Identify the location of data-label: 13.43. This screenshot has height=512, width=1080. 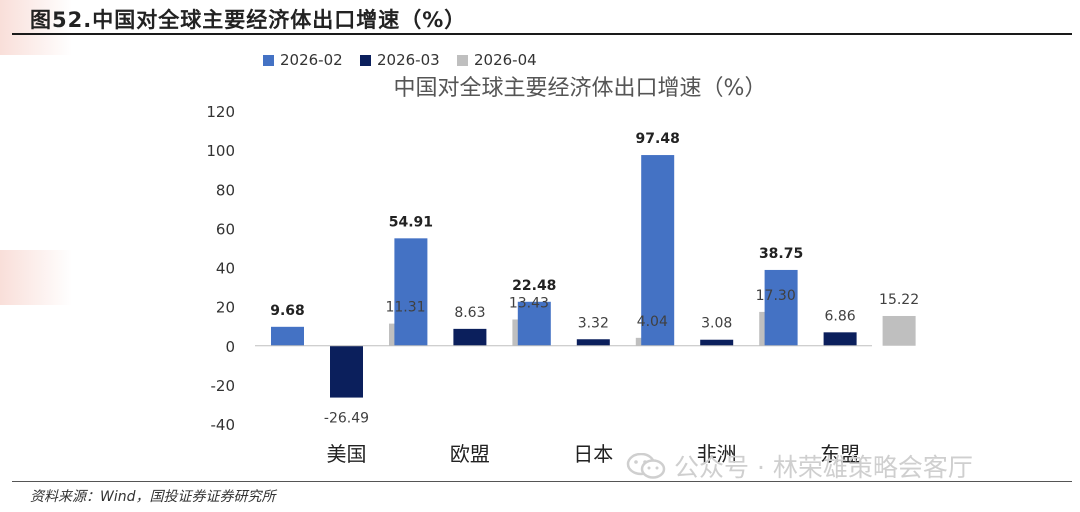
(529, 303).